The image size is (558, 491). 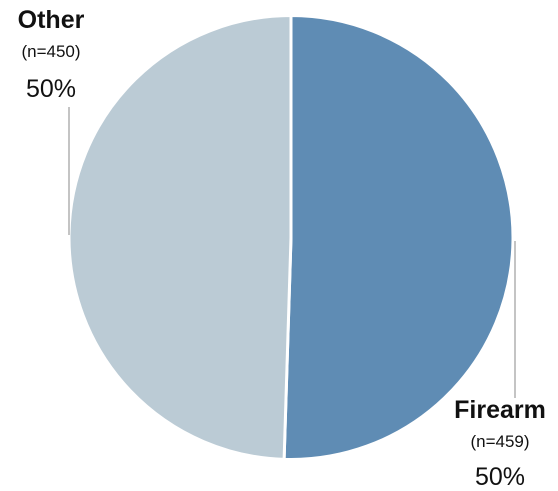 I want to click on slice-label-firearm-name: Firearm, so click(x=500, y=410).